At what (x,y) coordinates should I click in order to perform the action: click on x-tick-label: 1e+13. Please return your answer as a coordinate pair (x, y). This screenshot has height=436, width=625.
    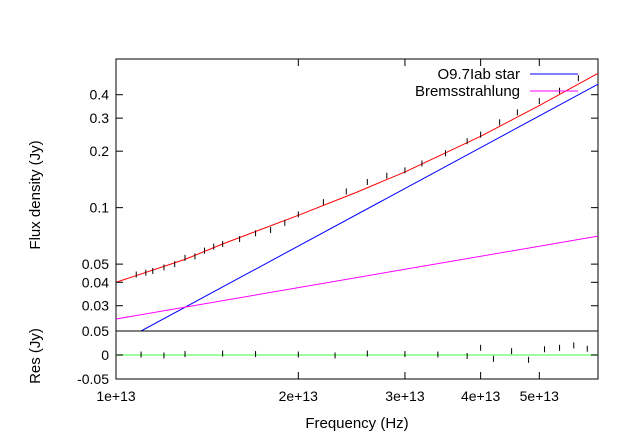
    Looking at the image, I should click on (116, 396).